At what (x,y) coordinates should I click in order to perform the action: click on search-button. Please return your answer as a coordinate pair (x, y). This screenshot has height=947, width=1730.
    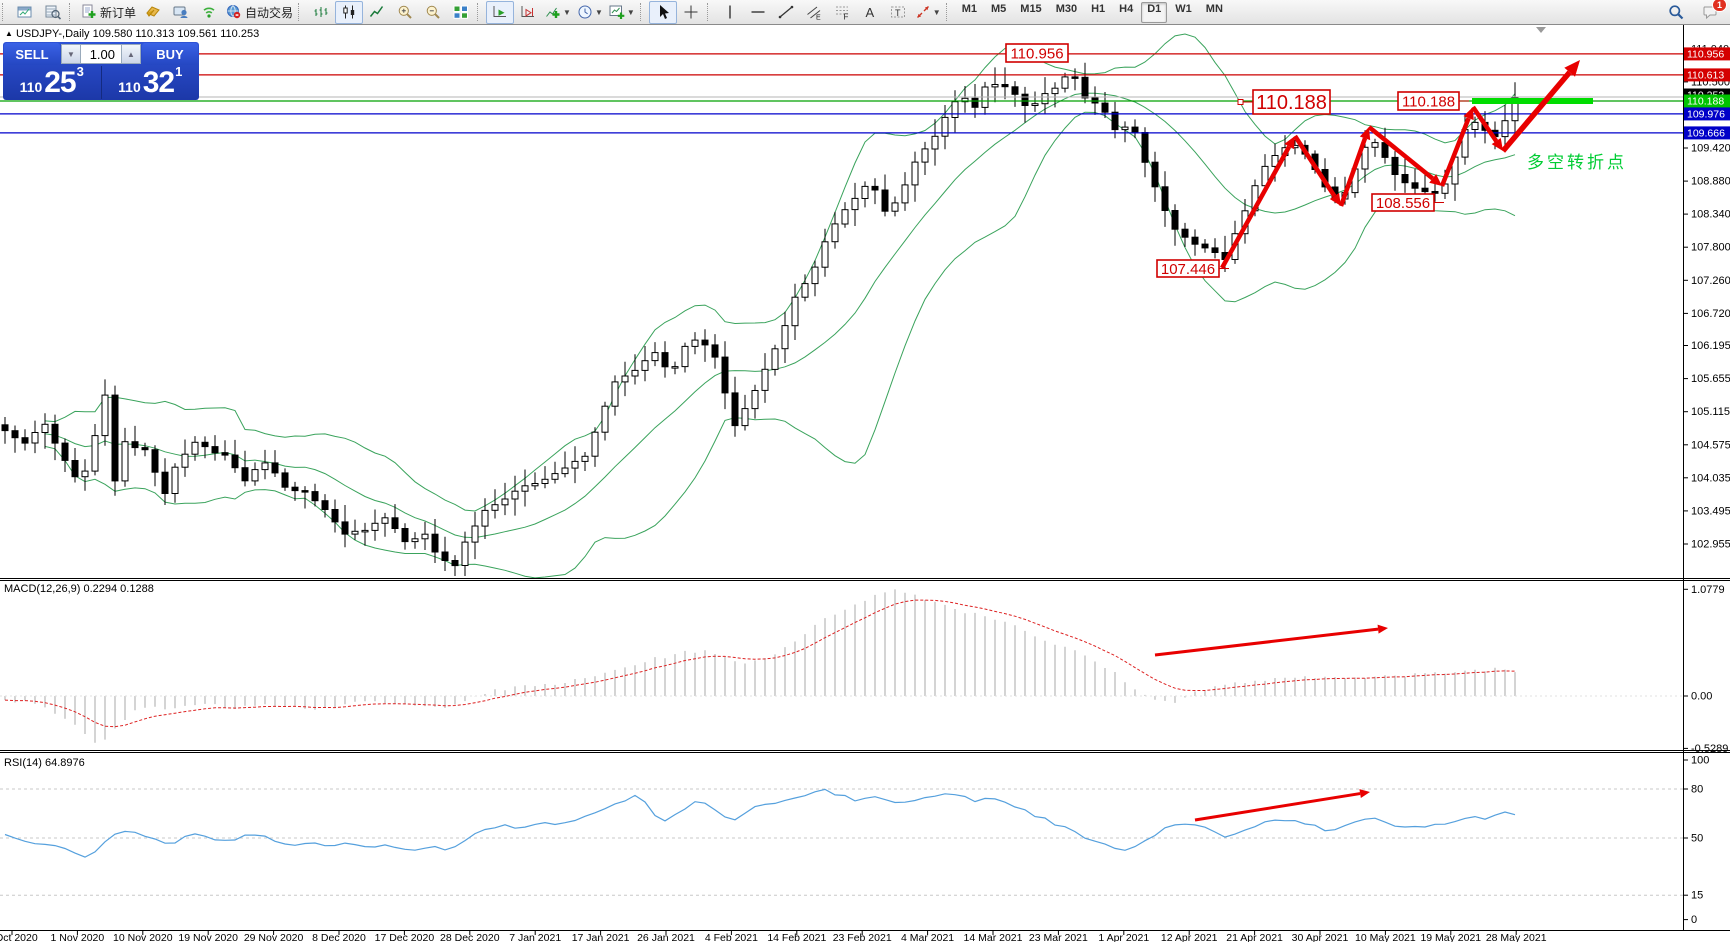
    Looking at the image, I should click on (1676, 12).